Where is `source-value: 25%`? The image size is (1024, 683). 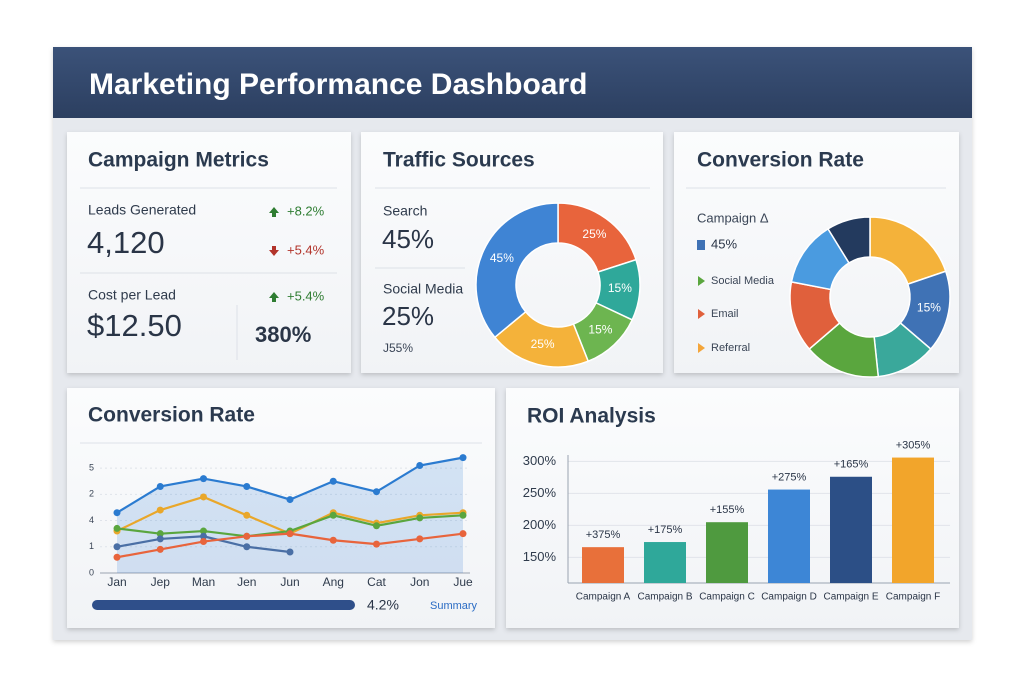 source-value: 25% is located at coordinates (408, 316).